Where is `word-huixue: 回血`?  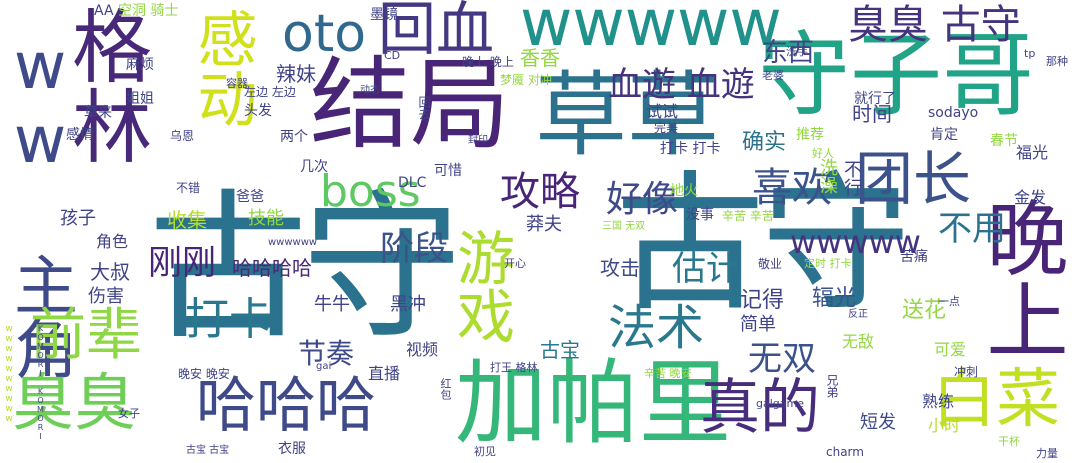 word-huixue: 回血 is located at coordinates (436, 31).